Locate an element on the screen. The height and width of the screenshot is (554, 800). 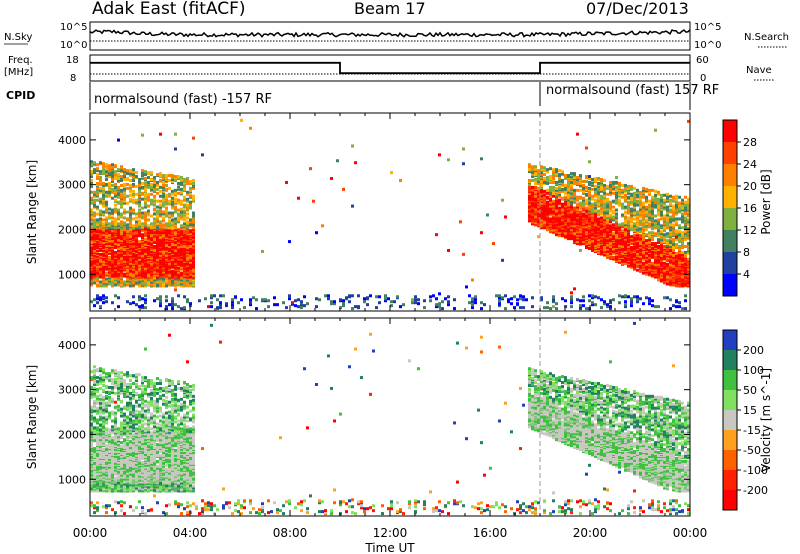
nsky-panel-frame is located at coordinates (390, 36).